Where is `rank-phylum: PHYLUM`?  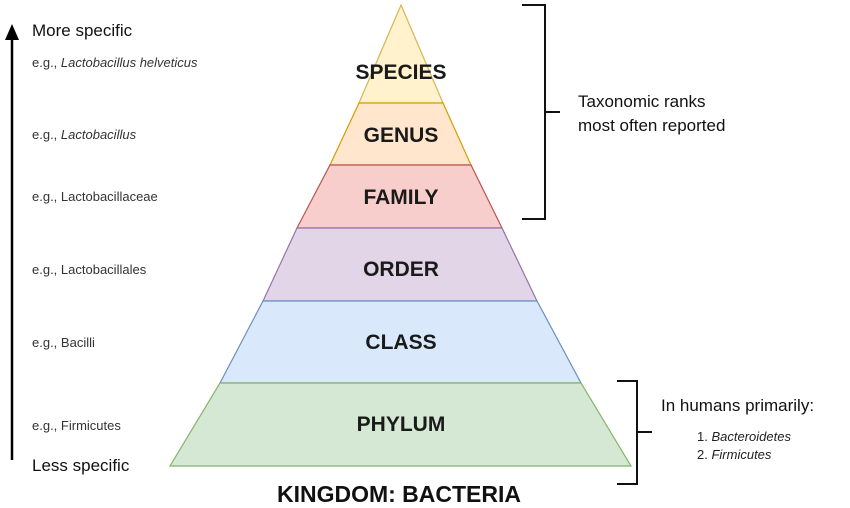 rank-phylum: PHYLUM is located at coordinates (401, 424).